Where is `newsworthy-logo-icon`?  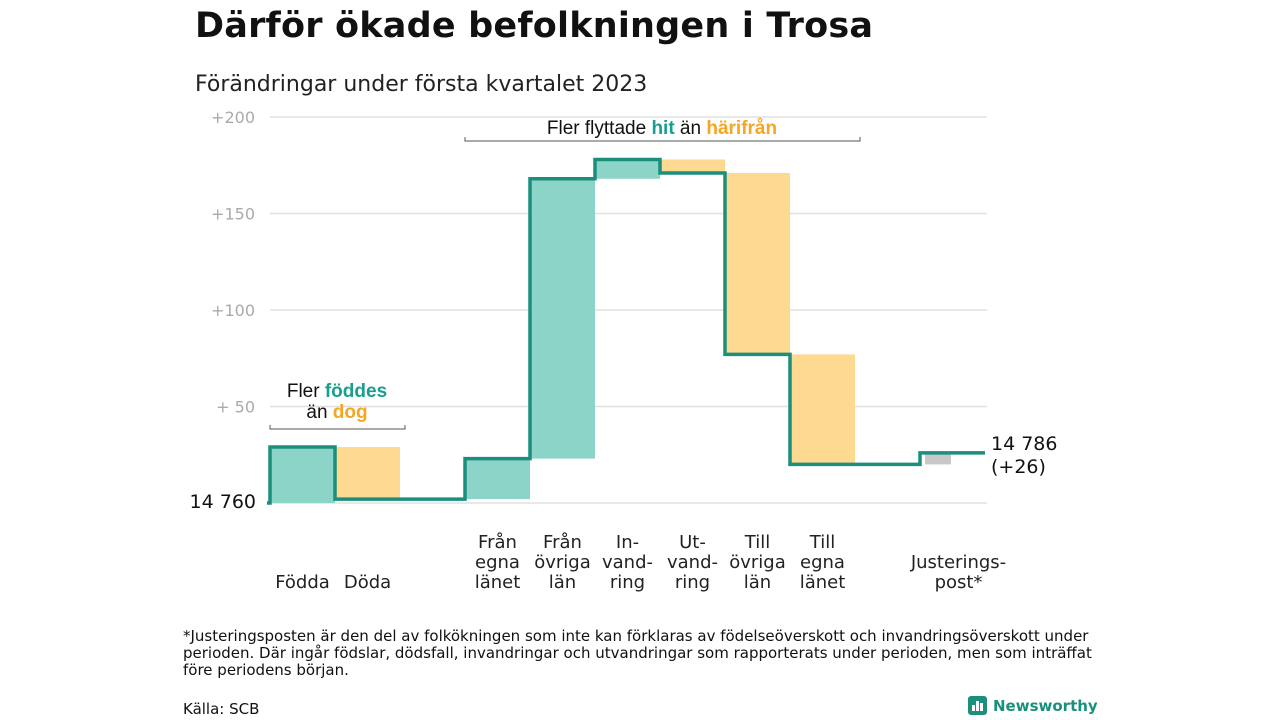 newsworthy-logo-icon is located at coordinates (977, 705).